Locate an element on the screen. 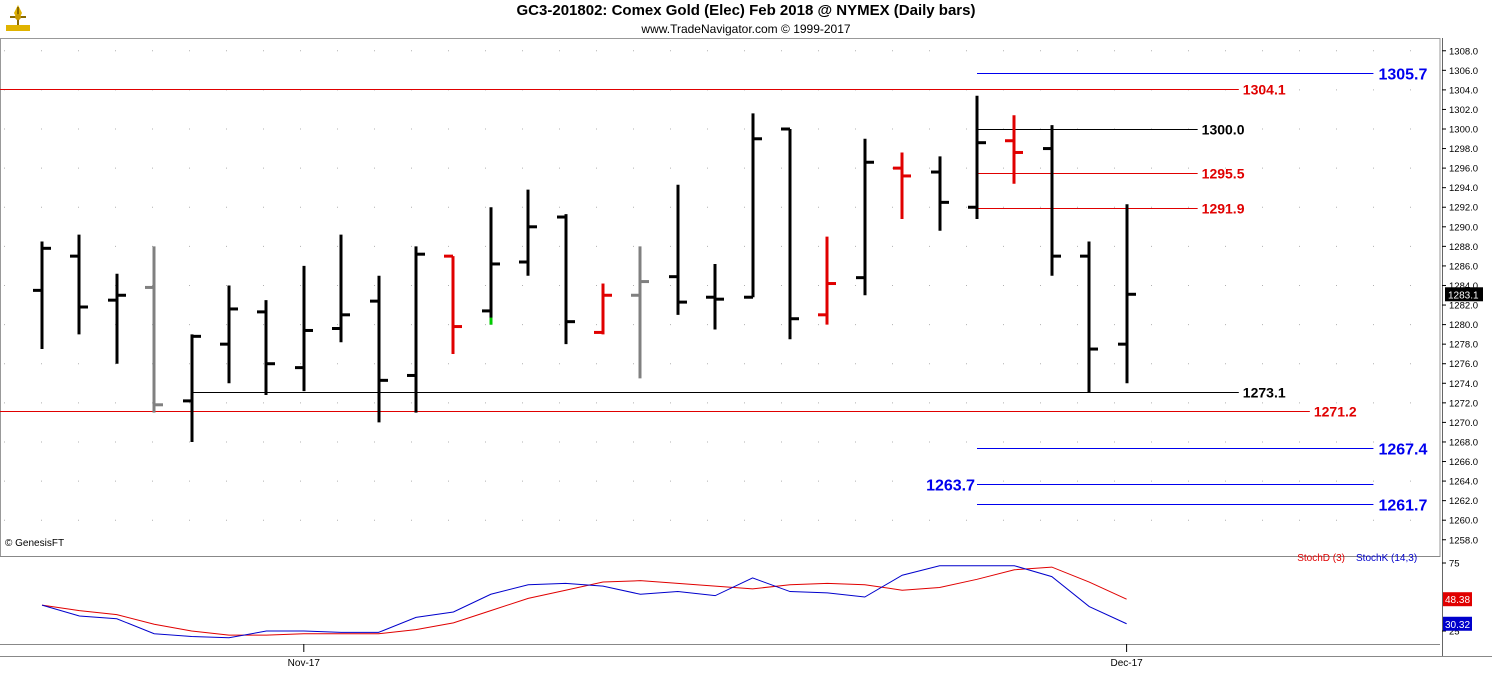 The image size is (1492, 673). trade-navigator-logo is located at coordinates (18, 20).